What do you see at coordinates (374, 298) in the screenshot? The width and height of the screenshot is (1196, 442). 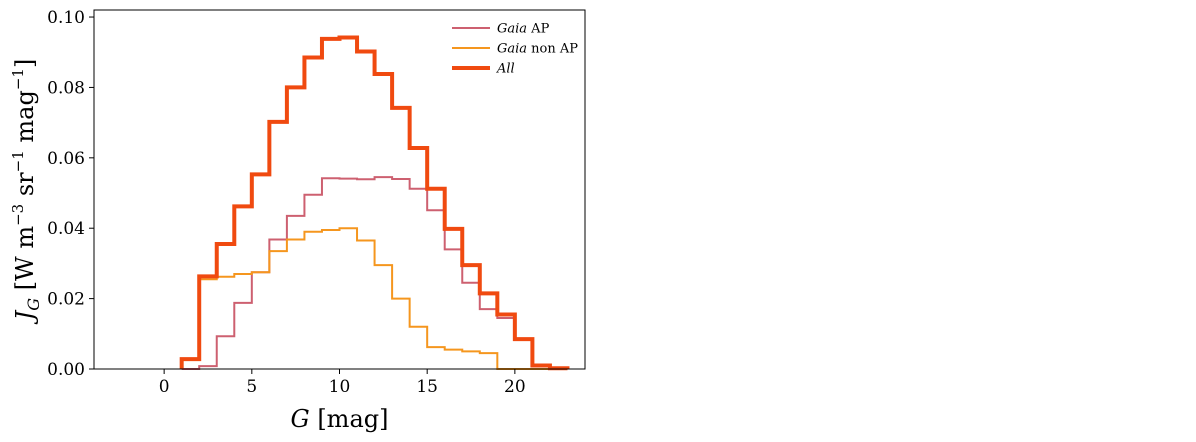 I see `series-line-gaia-non-ap` at bounding box center [374, 298].